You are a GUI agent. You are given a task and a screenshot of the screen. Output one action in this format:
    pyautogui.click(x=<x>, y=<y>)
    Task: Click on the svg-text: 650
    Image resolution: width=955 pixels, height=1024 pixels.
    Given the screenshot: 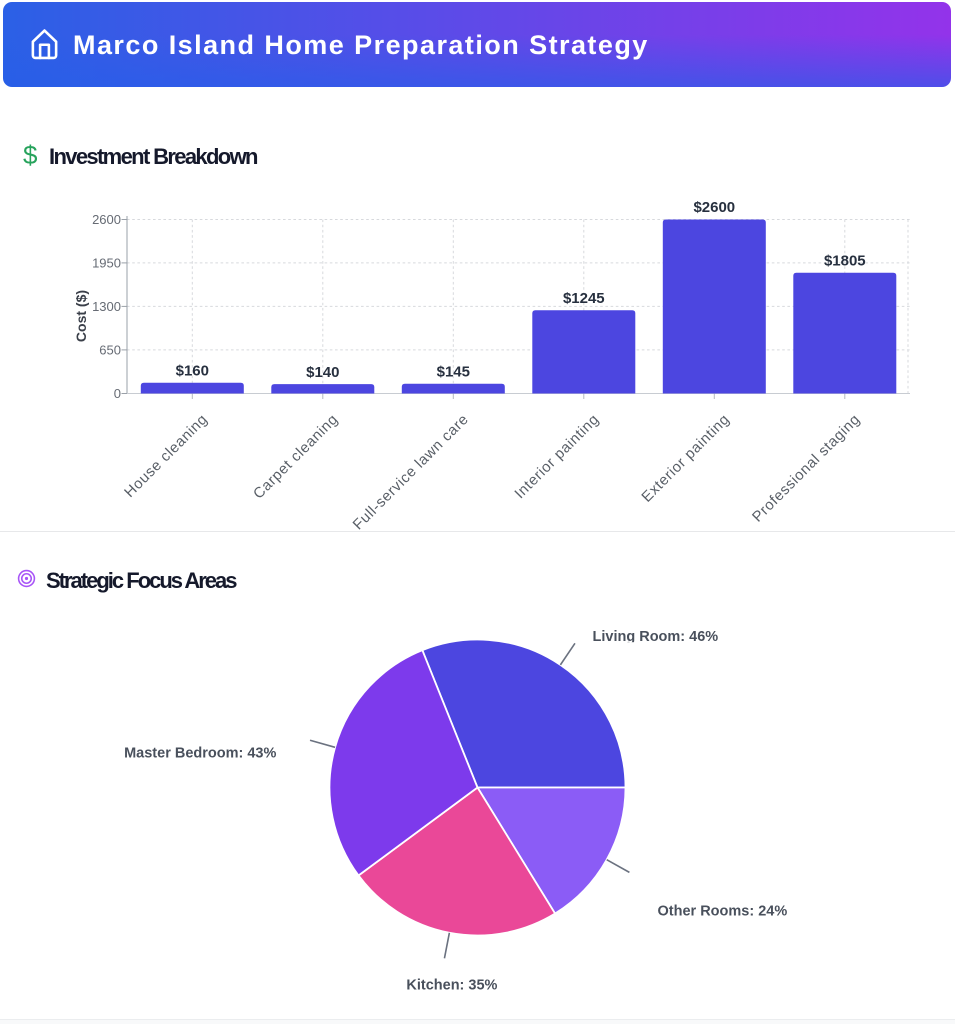 What is the action you would take?
    pyautogui.click(x=110, y=349)
    